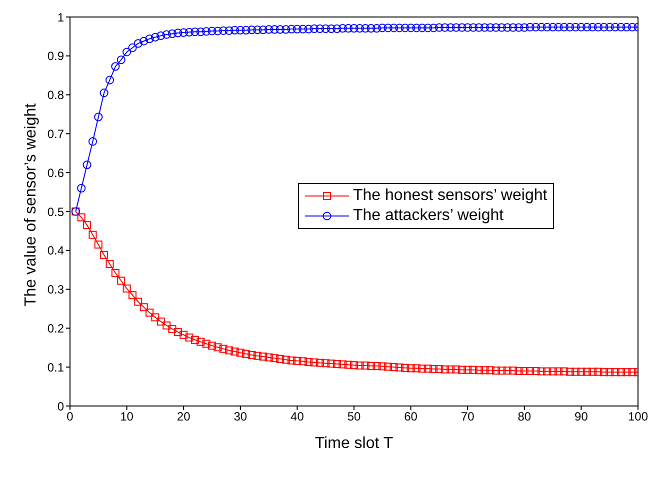 This screenshot has height=503, width=668. What do you see at coordinates (55, 251) in the screenshot?
I see `y-tick-label: 0.4` at bounding box center [55, 251].